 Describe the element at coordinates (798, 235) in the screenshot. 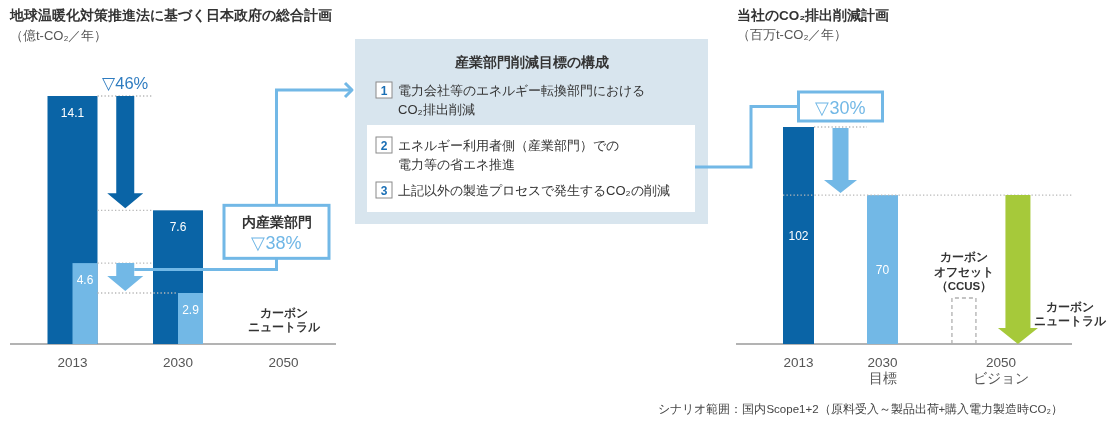

I see `data-label: 102` at that location.